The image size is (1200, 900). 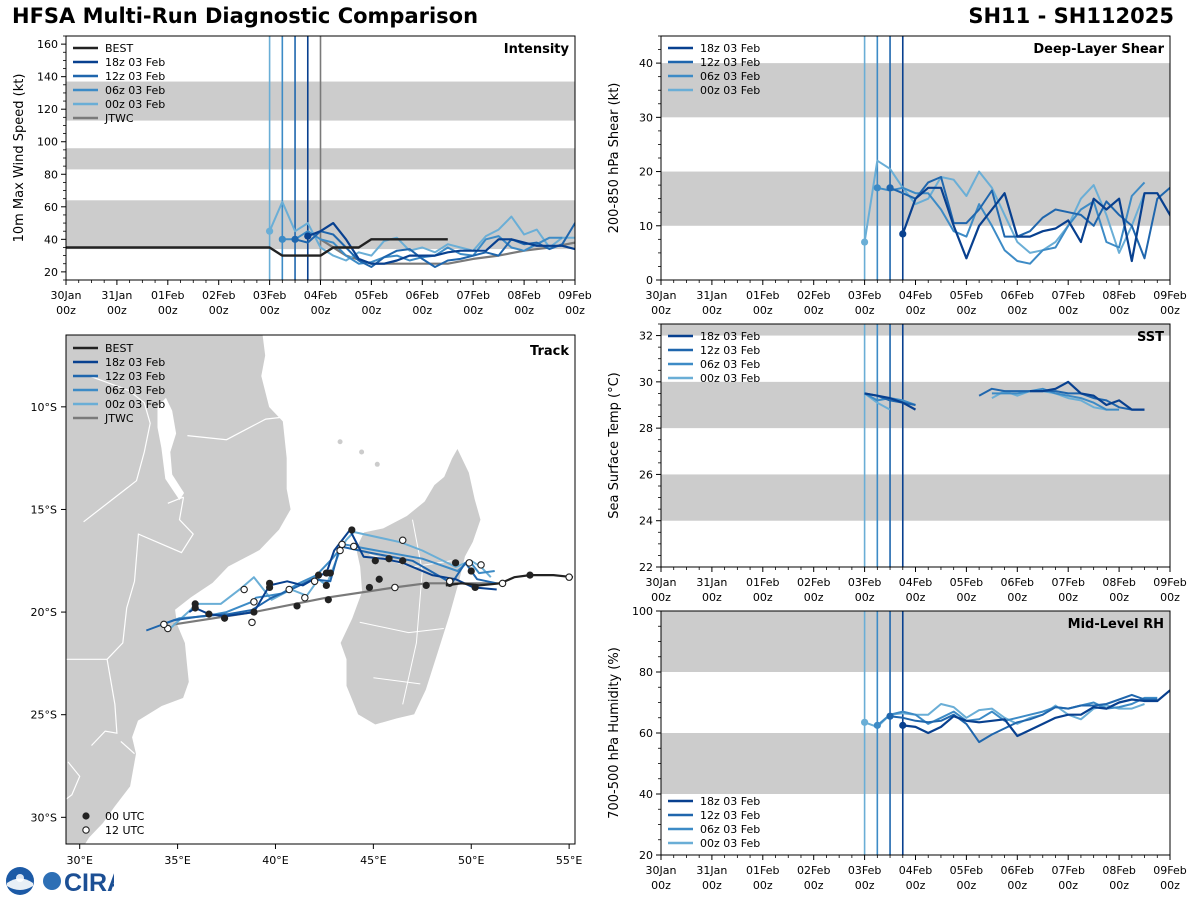 I want to click on track-series-BEST, so click(x=509, y=580).